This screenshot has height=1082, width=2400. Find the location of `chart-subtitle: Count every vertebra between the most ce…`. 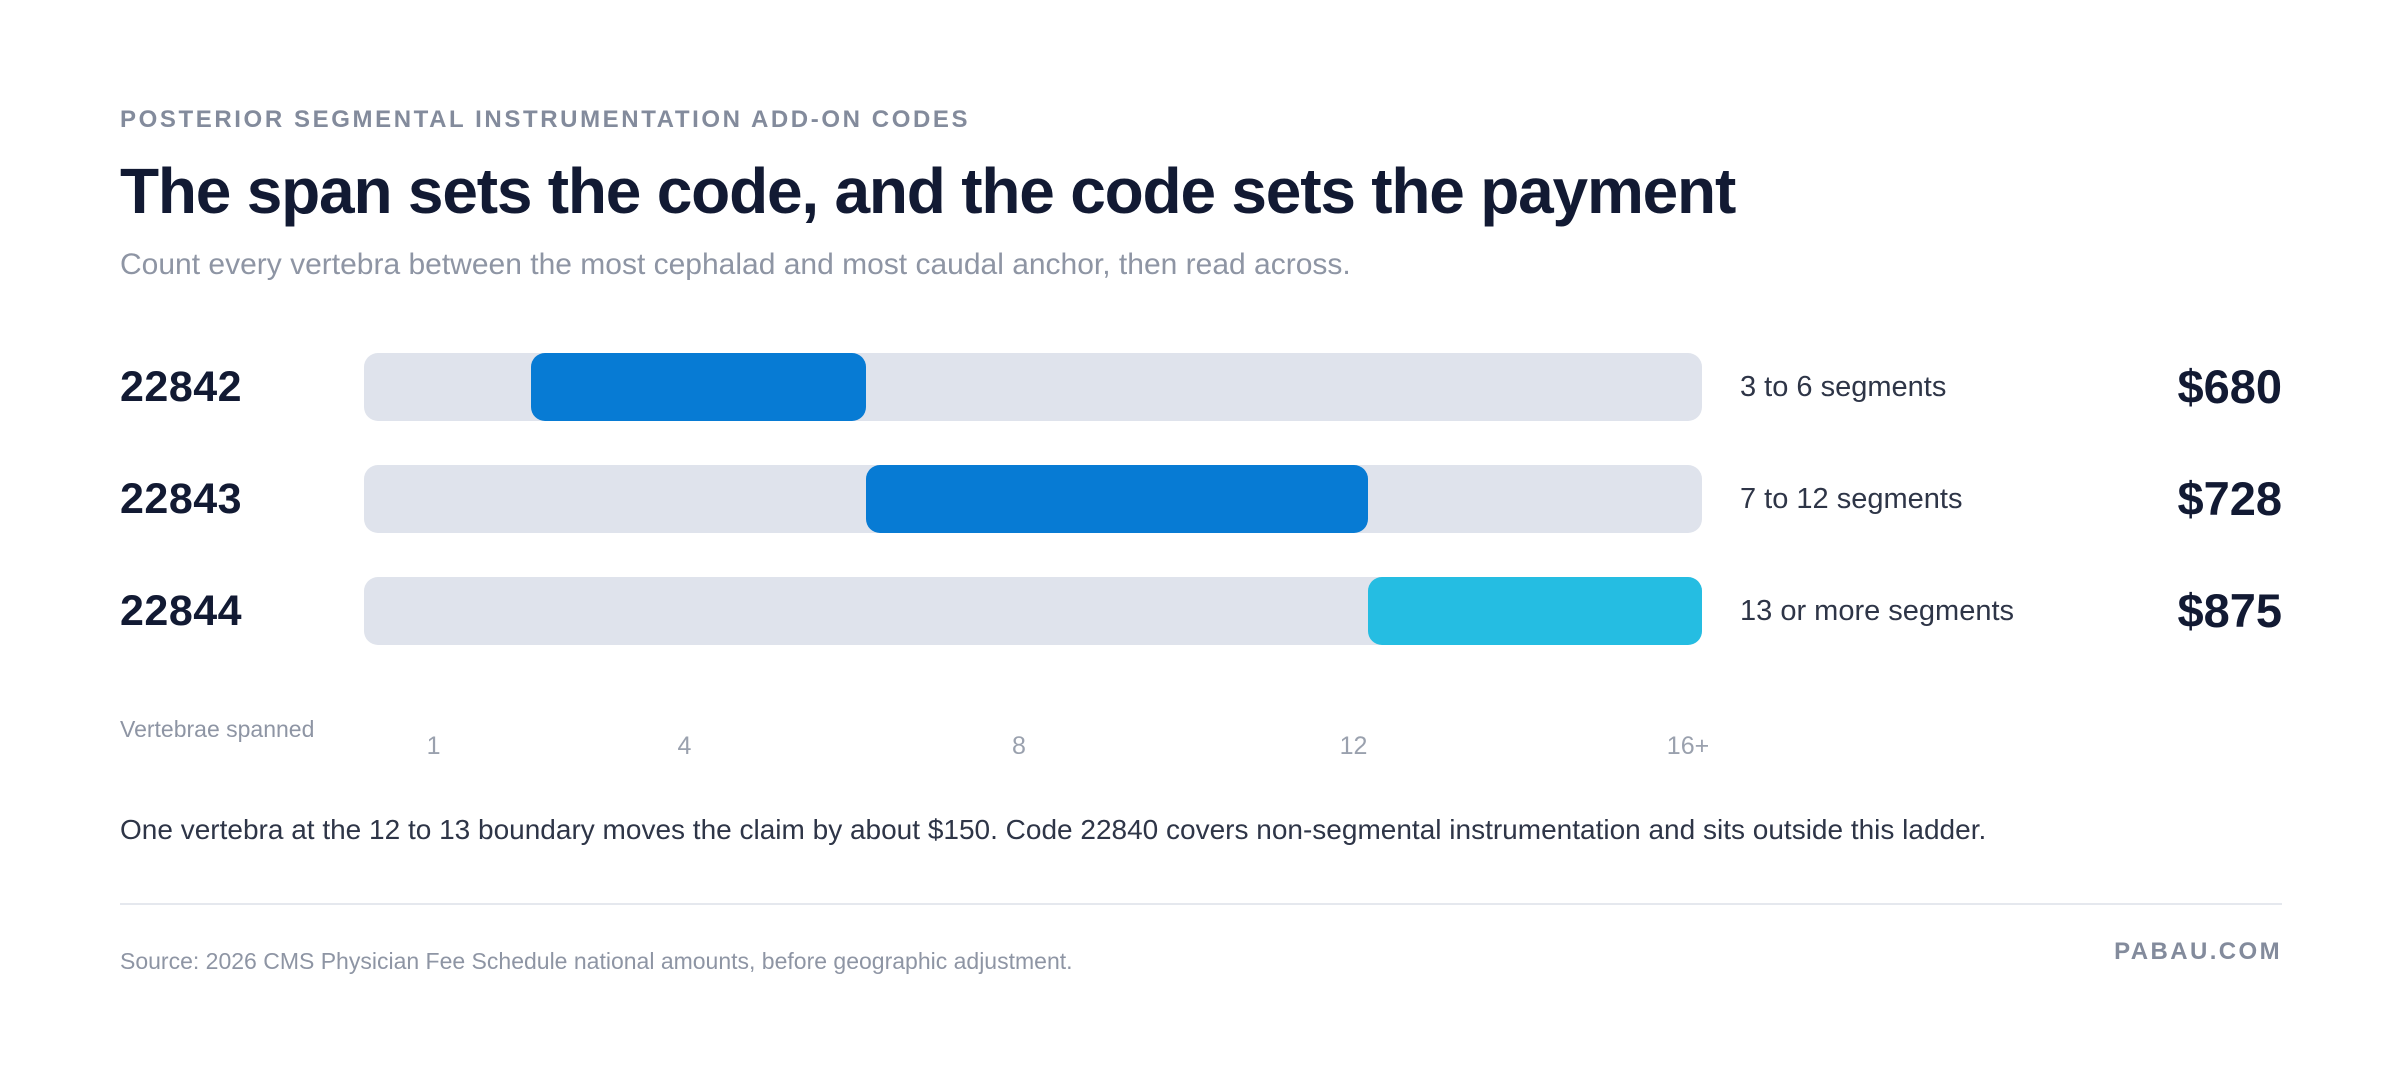

chart-subtitle: Count every vertebra between the most ce… is located at coordinates (735, 264).